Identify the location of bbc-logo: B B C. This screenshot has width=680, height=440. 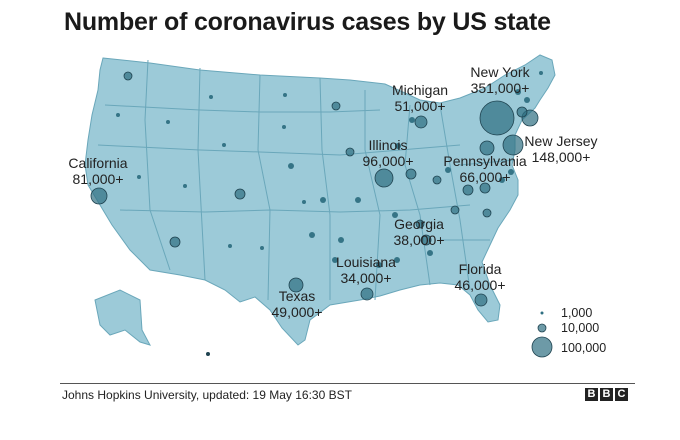
(606, 394).